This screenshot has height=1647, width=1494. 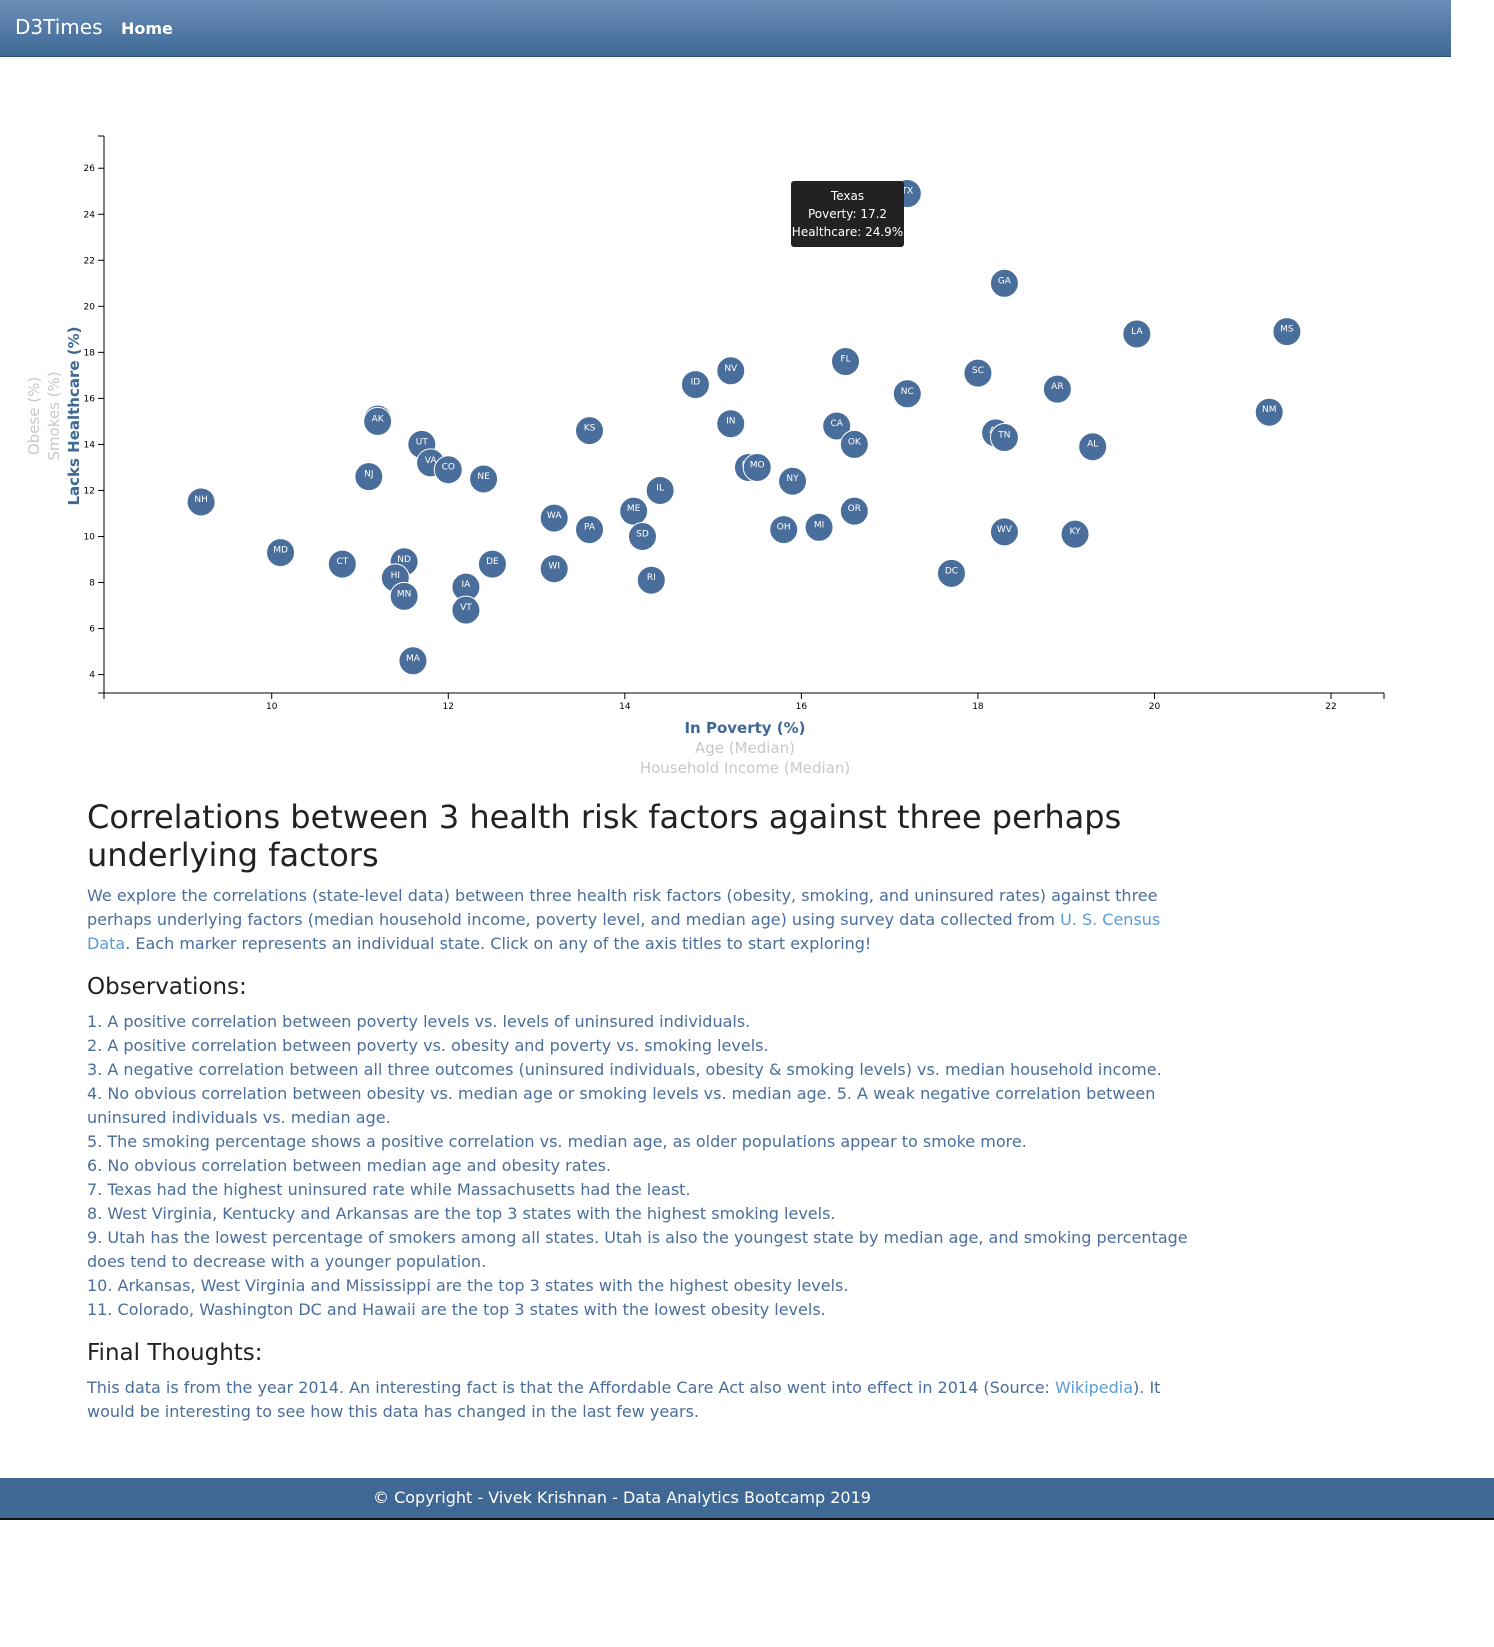 I want to click on state-label-ut: UT, so click(x=422, y=442).